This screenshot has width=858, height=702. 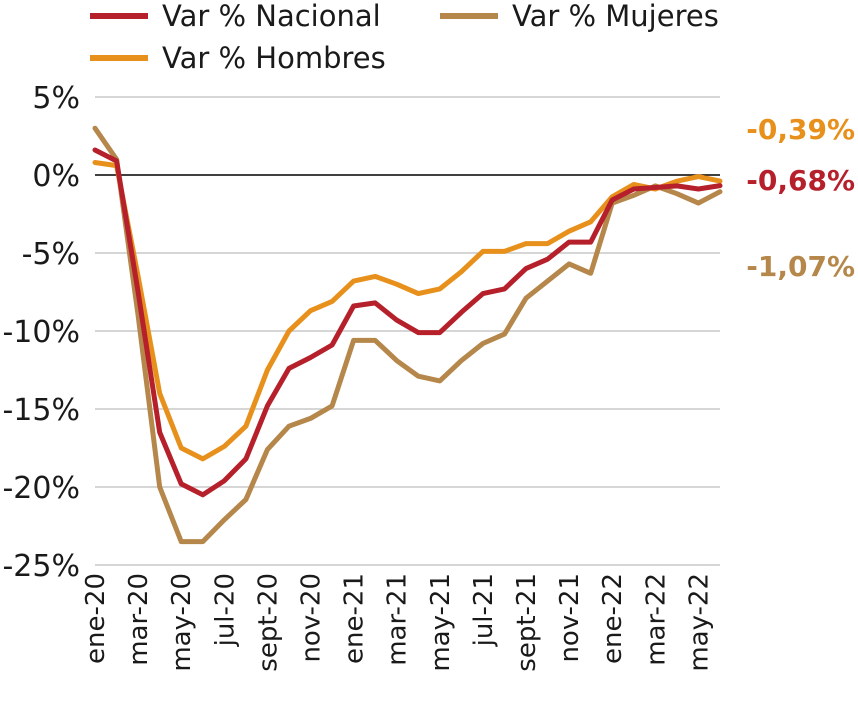 What do you see at coordinates (404, 37) in the screenshot?
I see `legend: Var % Nacional Var % Mujeres Var % Hombres` at bounding box center [404, 37].